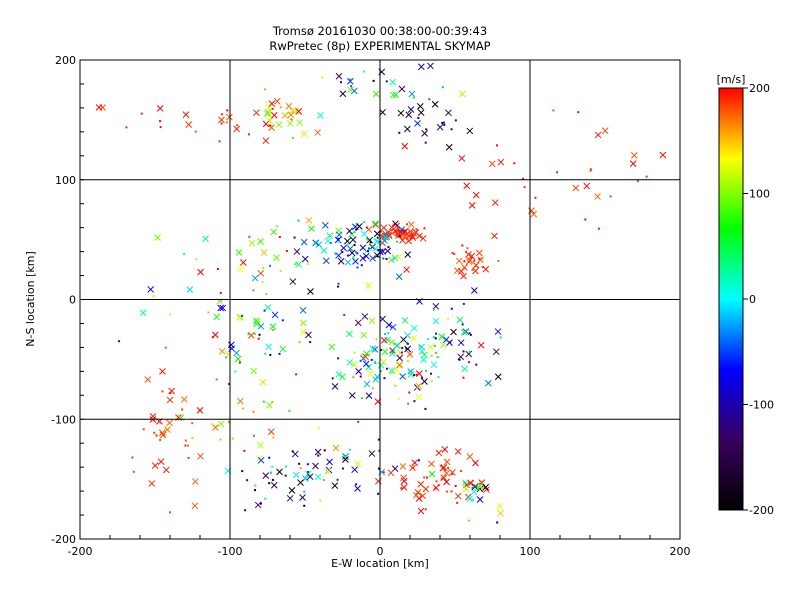 Image resolution: width=800 pixels, height=600 pixels. What do you see at coordinates (30, 299) in the screenshot?
I see `y-axis-label: N-S location [km]` at bounding box center [30, 299].